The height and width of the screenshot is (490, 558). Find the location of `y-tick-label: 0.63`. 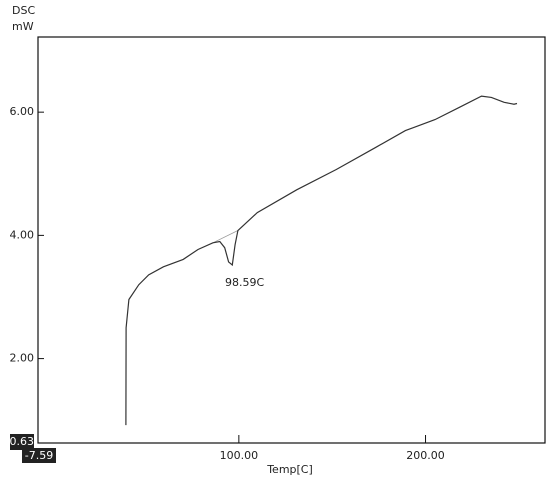

y-tick-label: 0.63 is located at coordinates (22, 441).